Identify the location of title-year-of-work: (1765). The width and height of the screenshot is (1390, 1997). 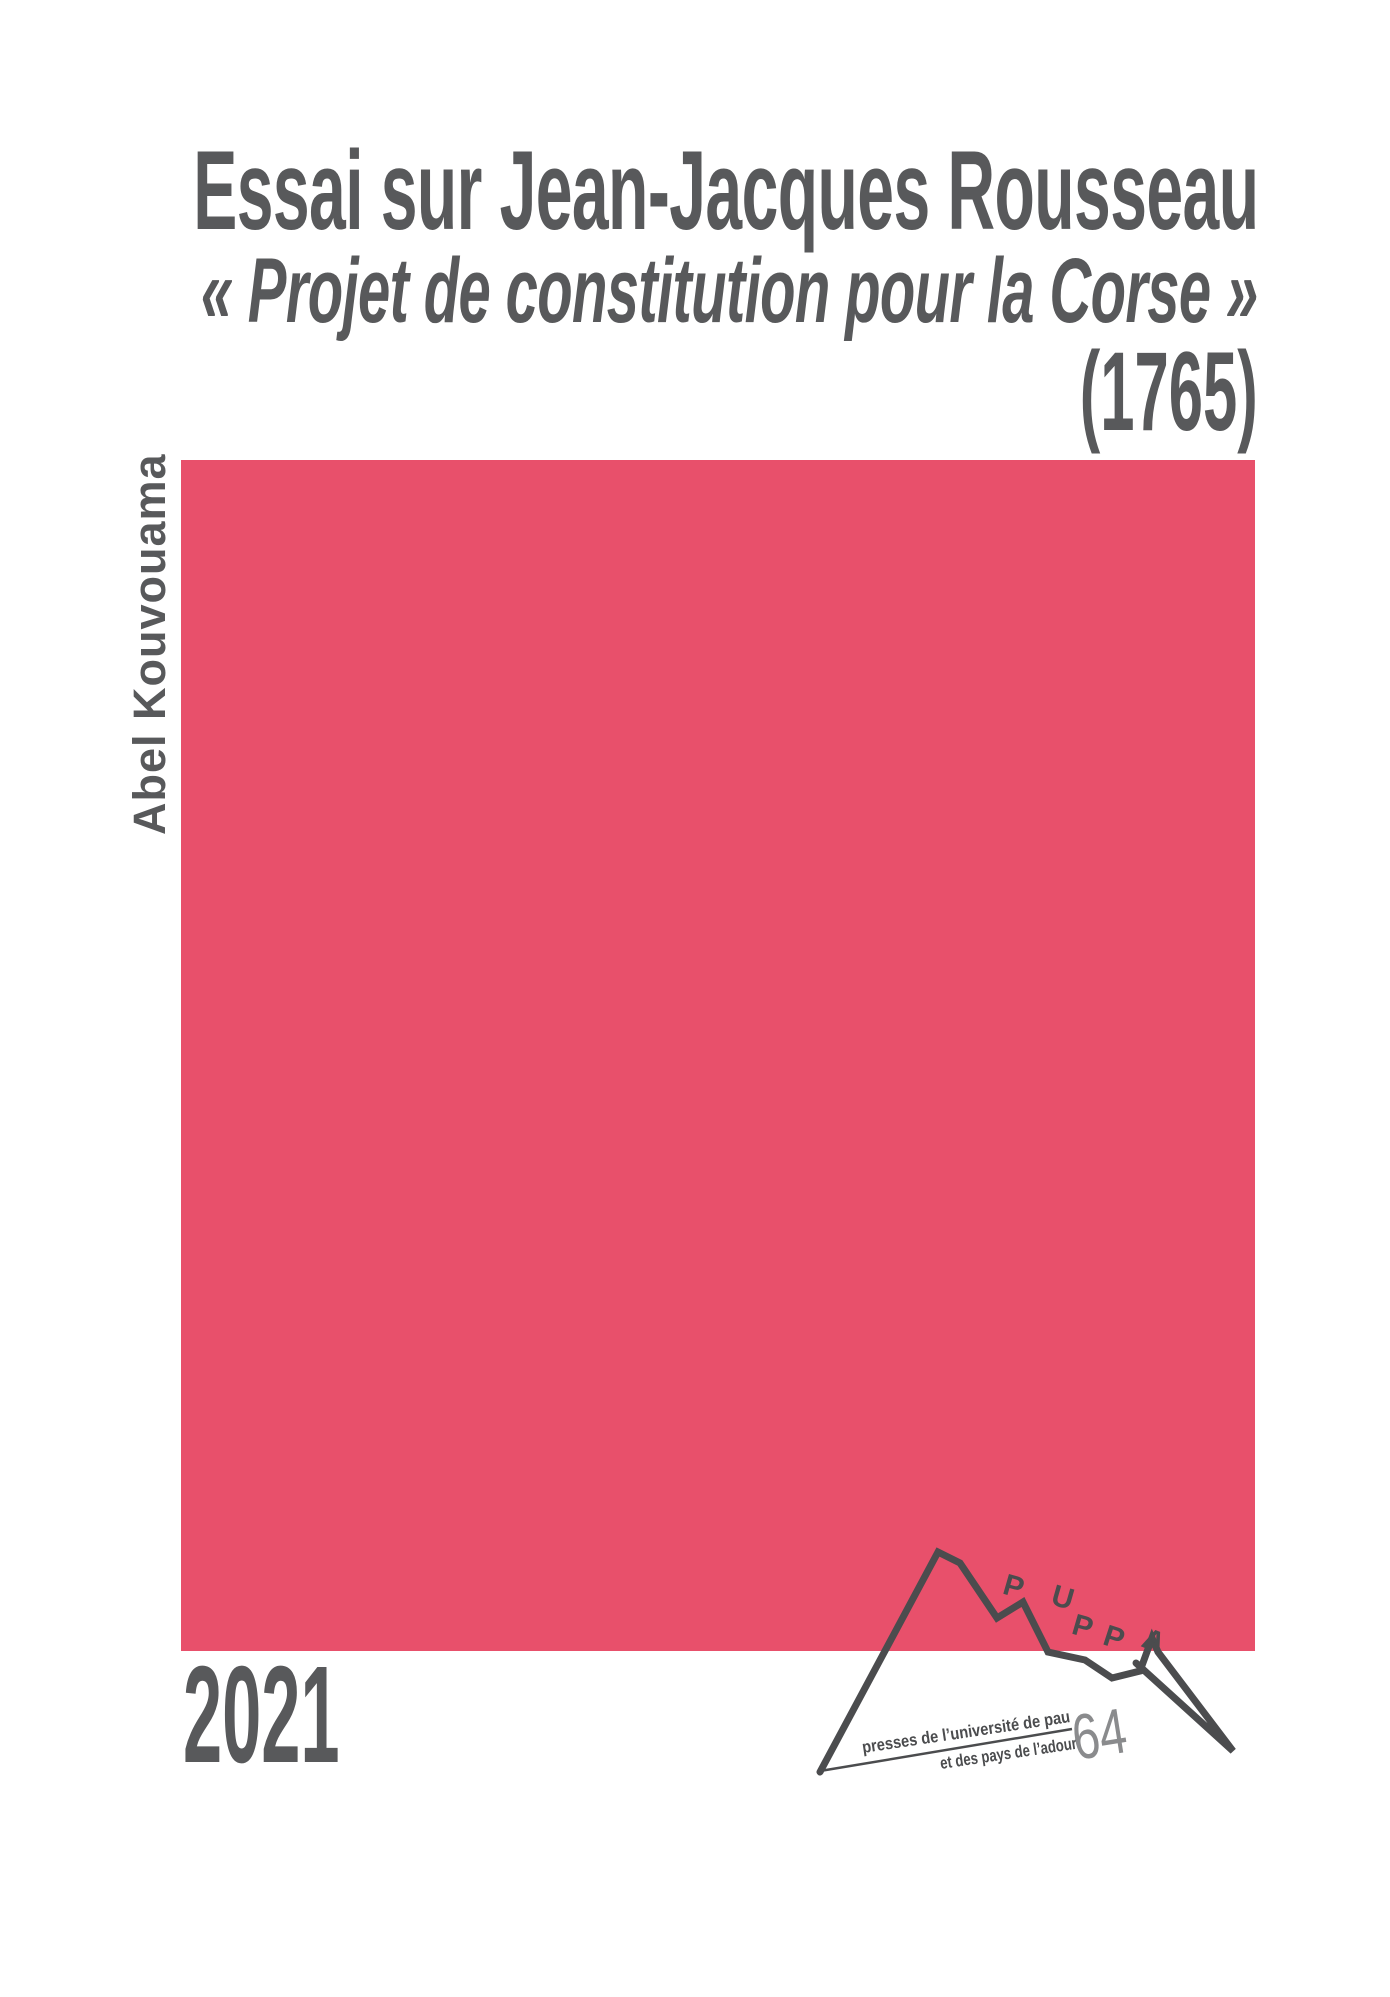
(1168, 391).